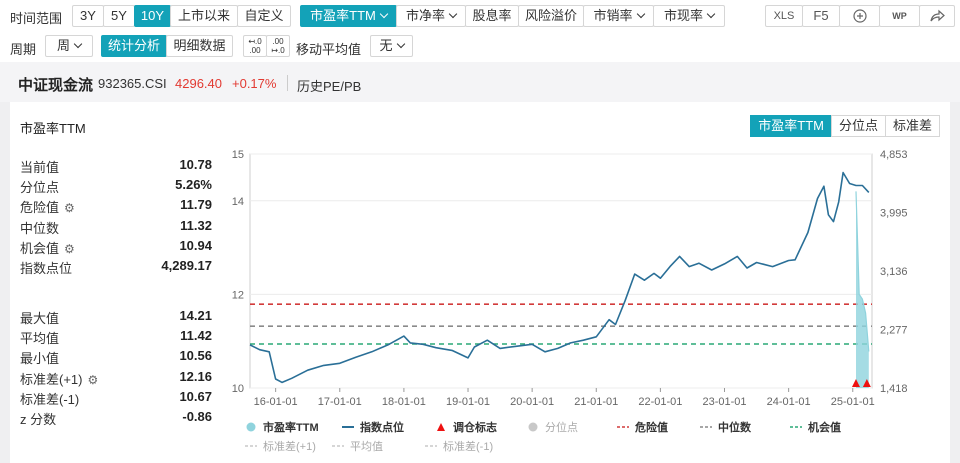 The image size is (960, 463). What do you see at coordinates (329, 86) in the screenshot?
I see `history-pepb-link: 历史PE/PB` at bounding box center [329, 86].